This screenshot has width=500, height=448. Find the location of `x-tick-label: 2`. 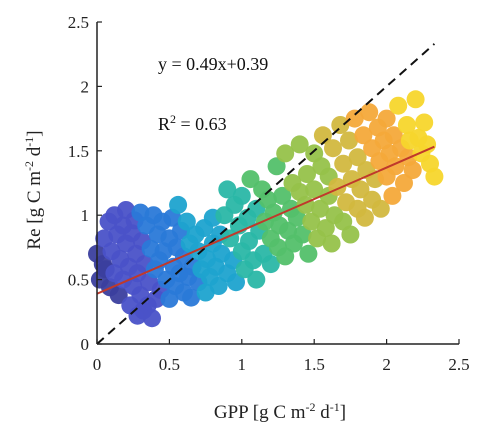

x-tick-label: 2 is located at coordinates (386, 364).